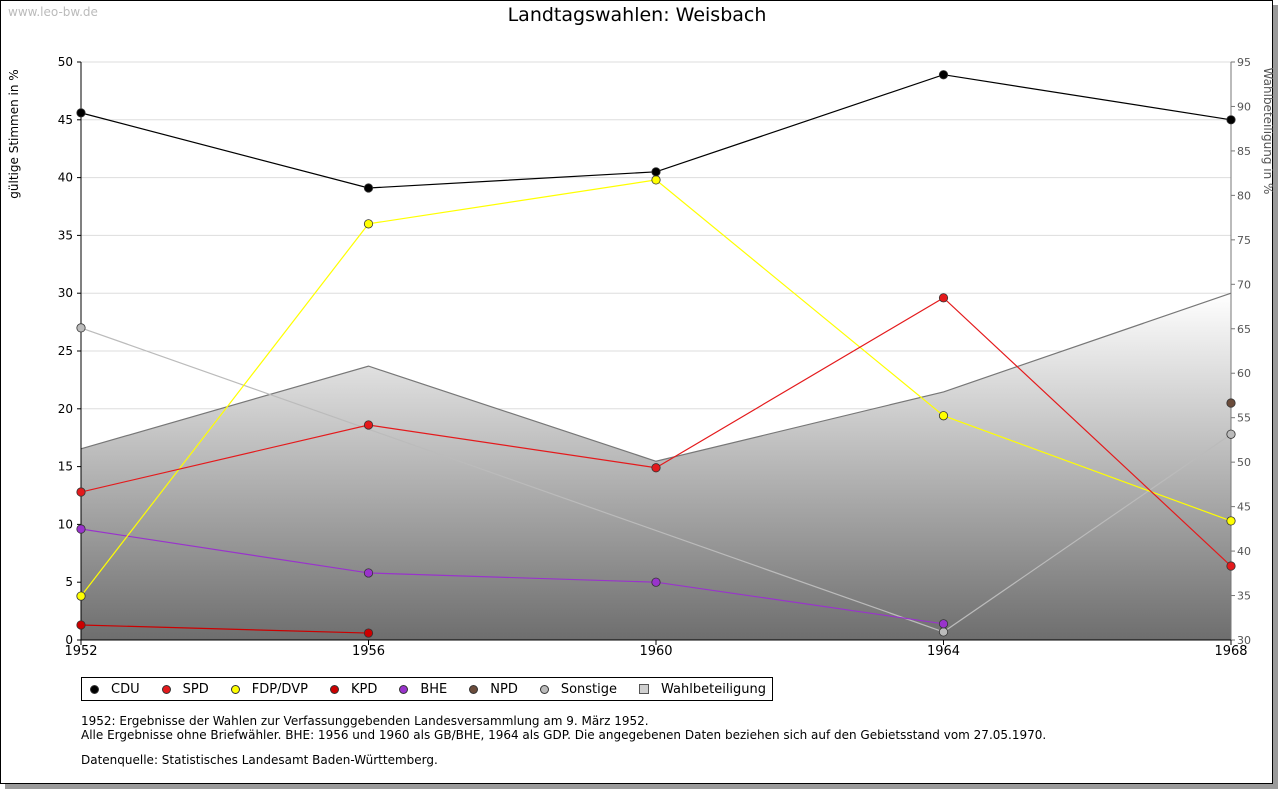 The width and height of the screenshot is (1280, 791). What do you see at coordinates (1231, 434) in the screenshot?
I see `point-sonstige-1968` at bounding box center [1231, 434].